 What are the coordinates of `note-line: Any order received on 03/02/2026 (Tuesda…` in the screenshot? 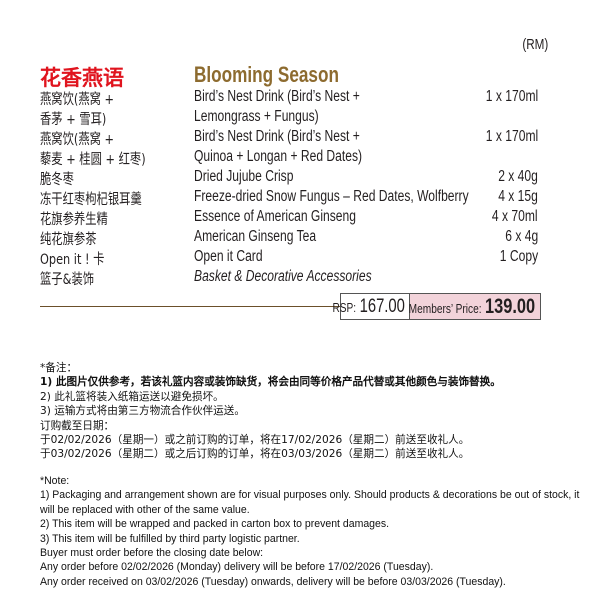 It's located at (273, 581).